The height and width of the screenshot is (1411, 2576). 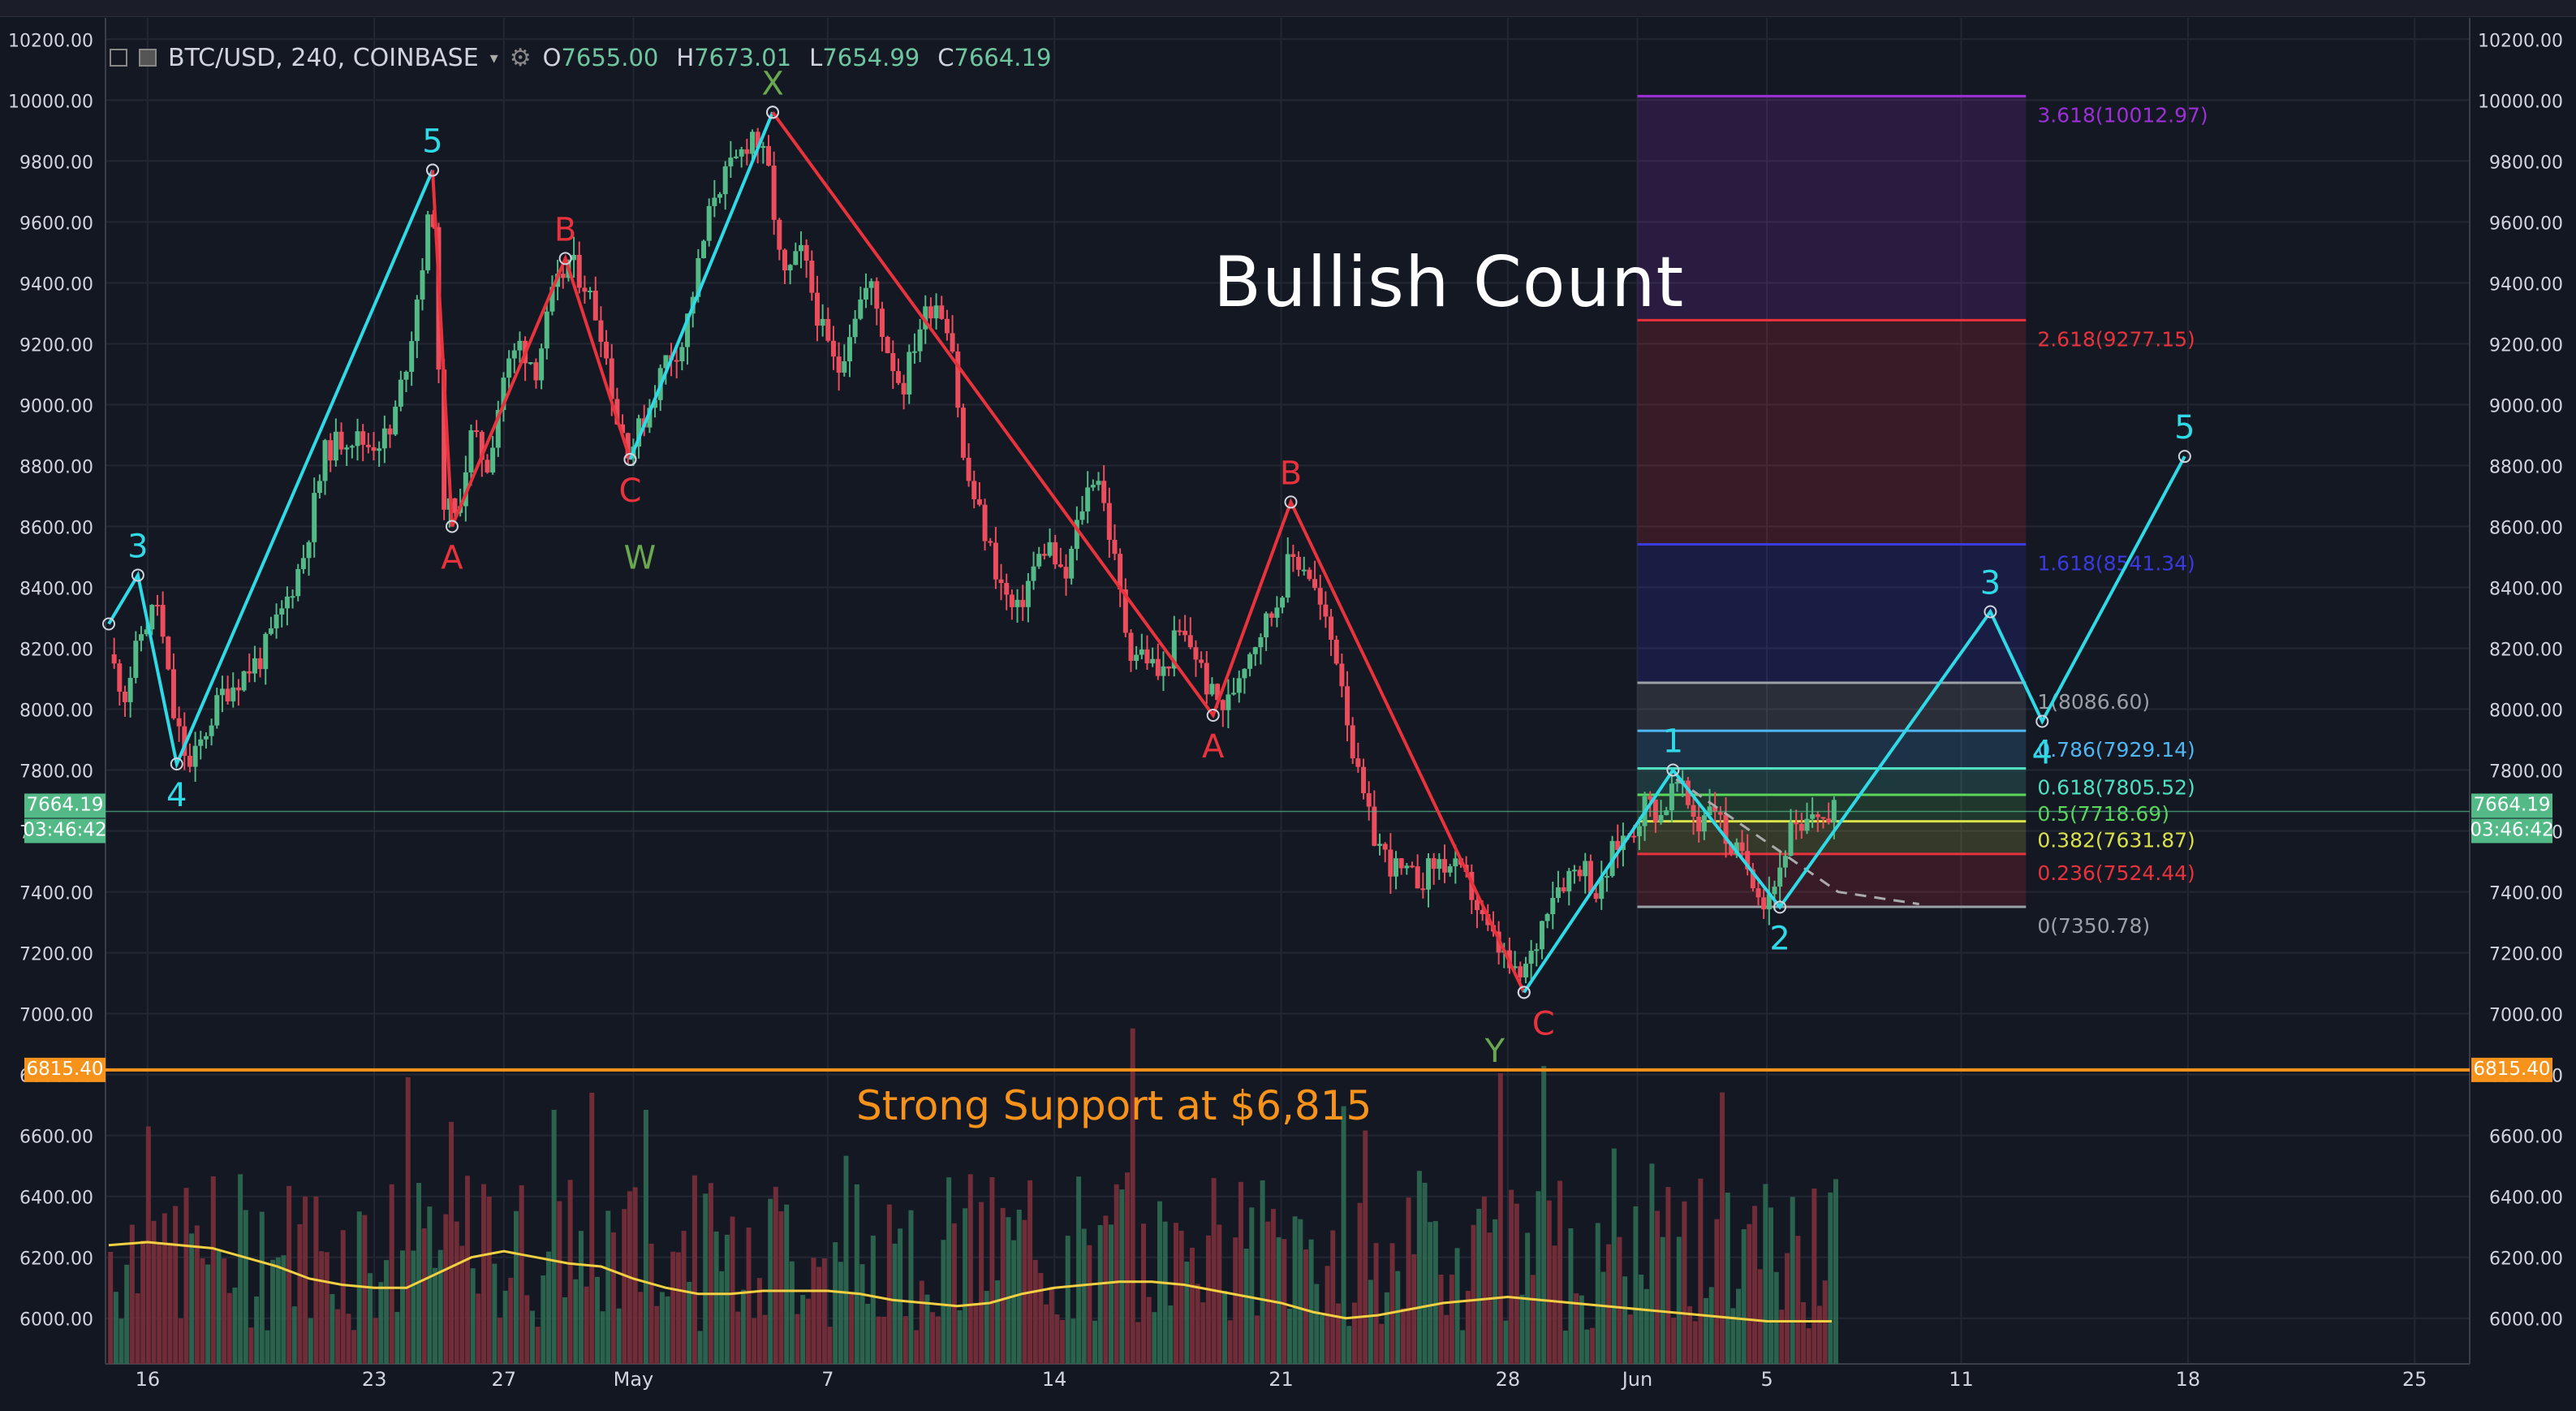 I want to click on square-icon, so click(x=148, y=58).